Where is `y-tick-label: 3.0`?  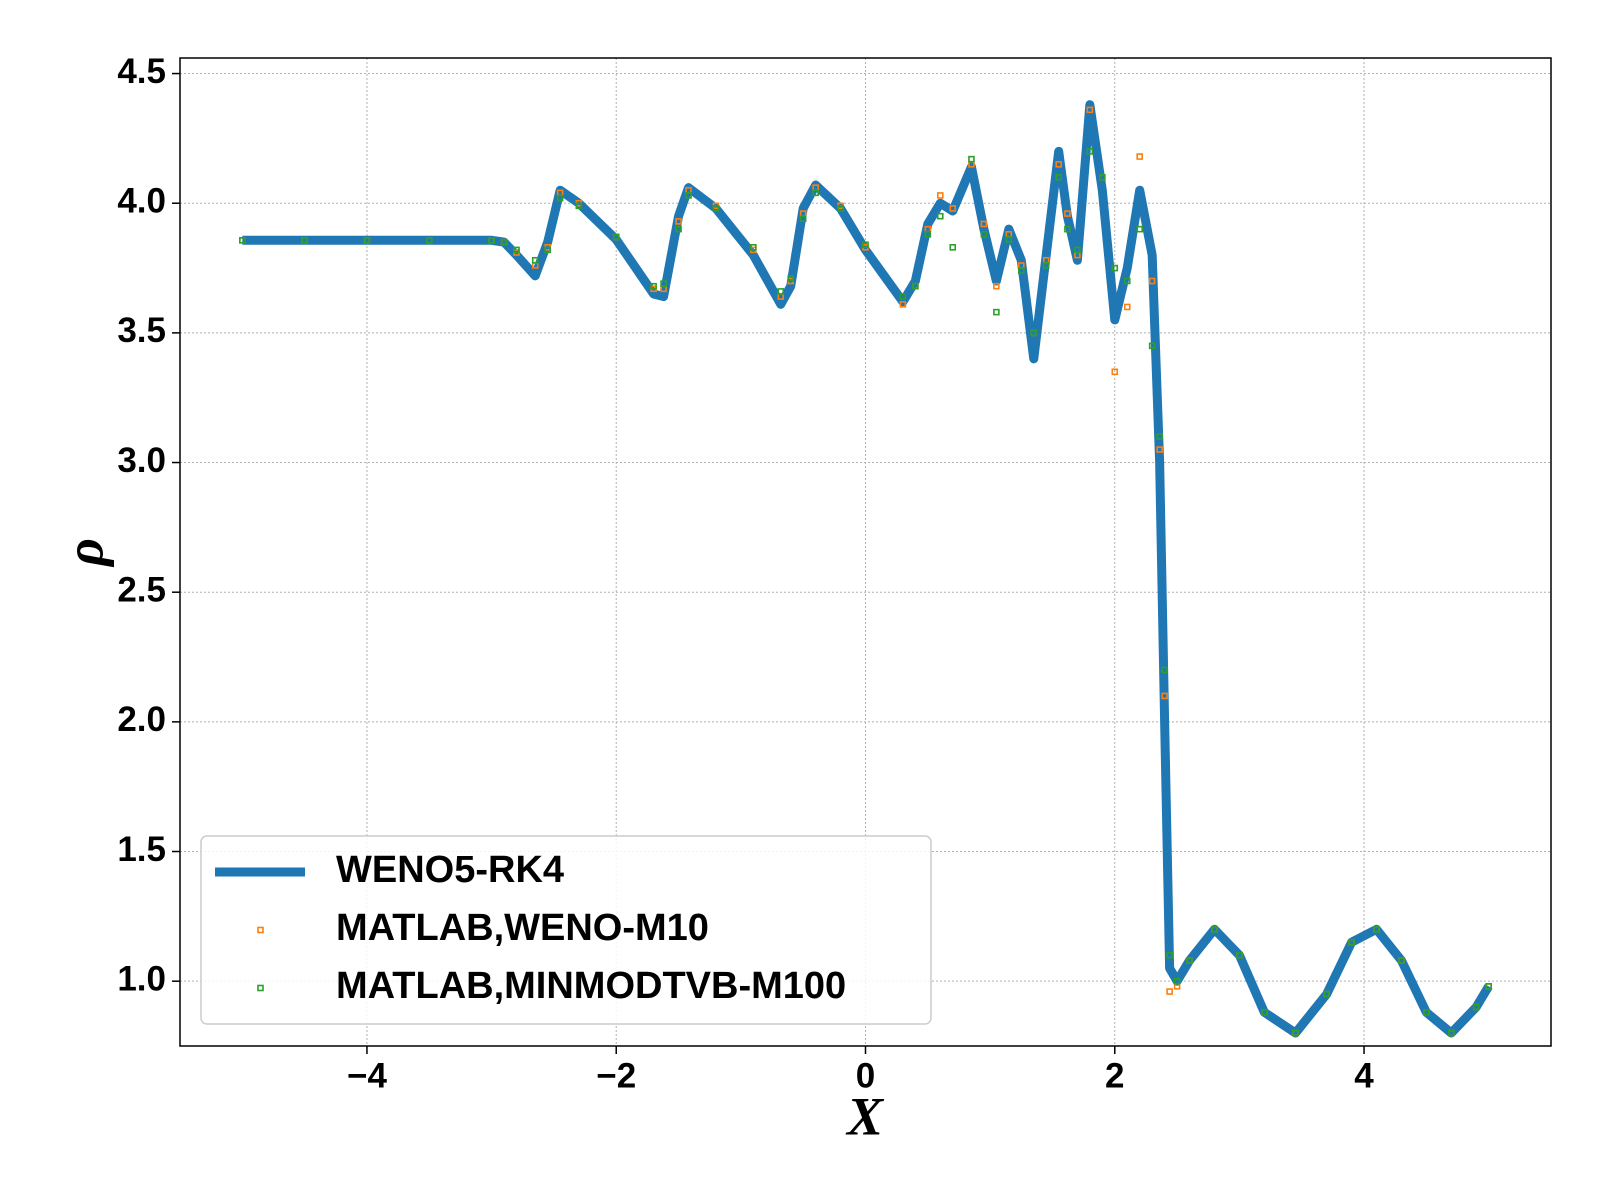 y-tick-label: 3.0 is located at coordinates (141, 460).